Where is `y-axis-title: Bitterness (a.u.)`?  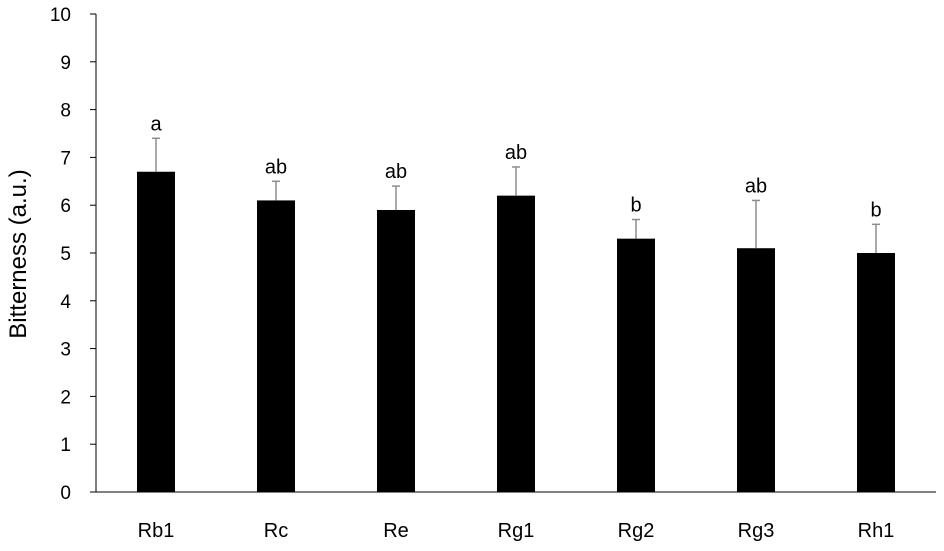 y-axis-title: Bitterness (a.u.) is located at coordinates (18, 253).